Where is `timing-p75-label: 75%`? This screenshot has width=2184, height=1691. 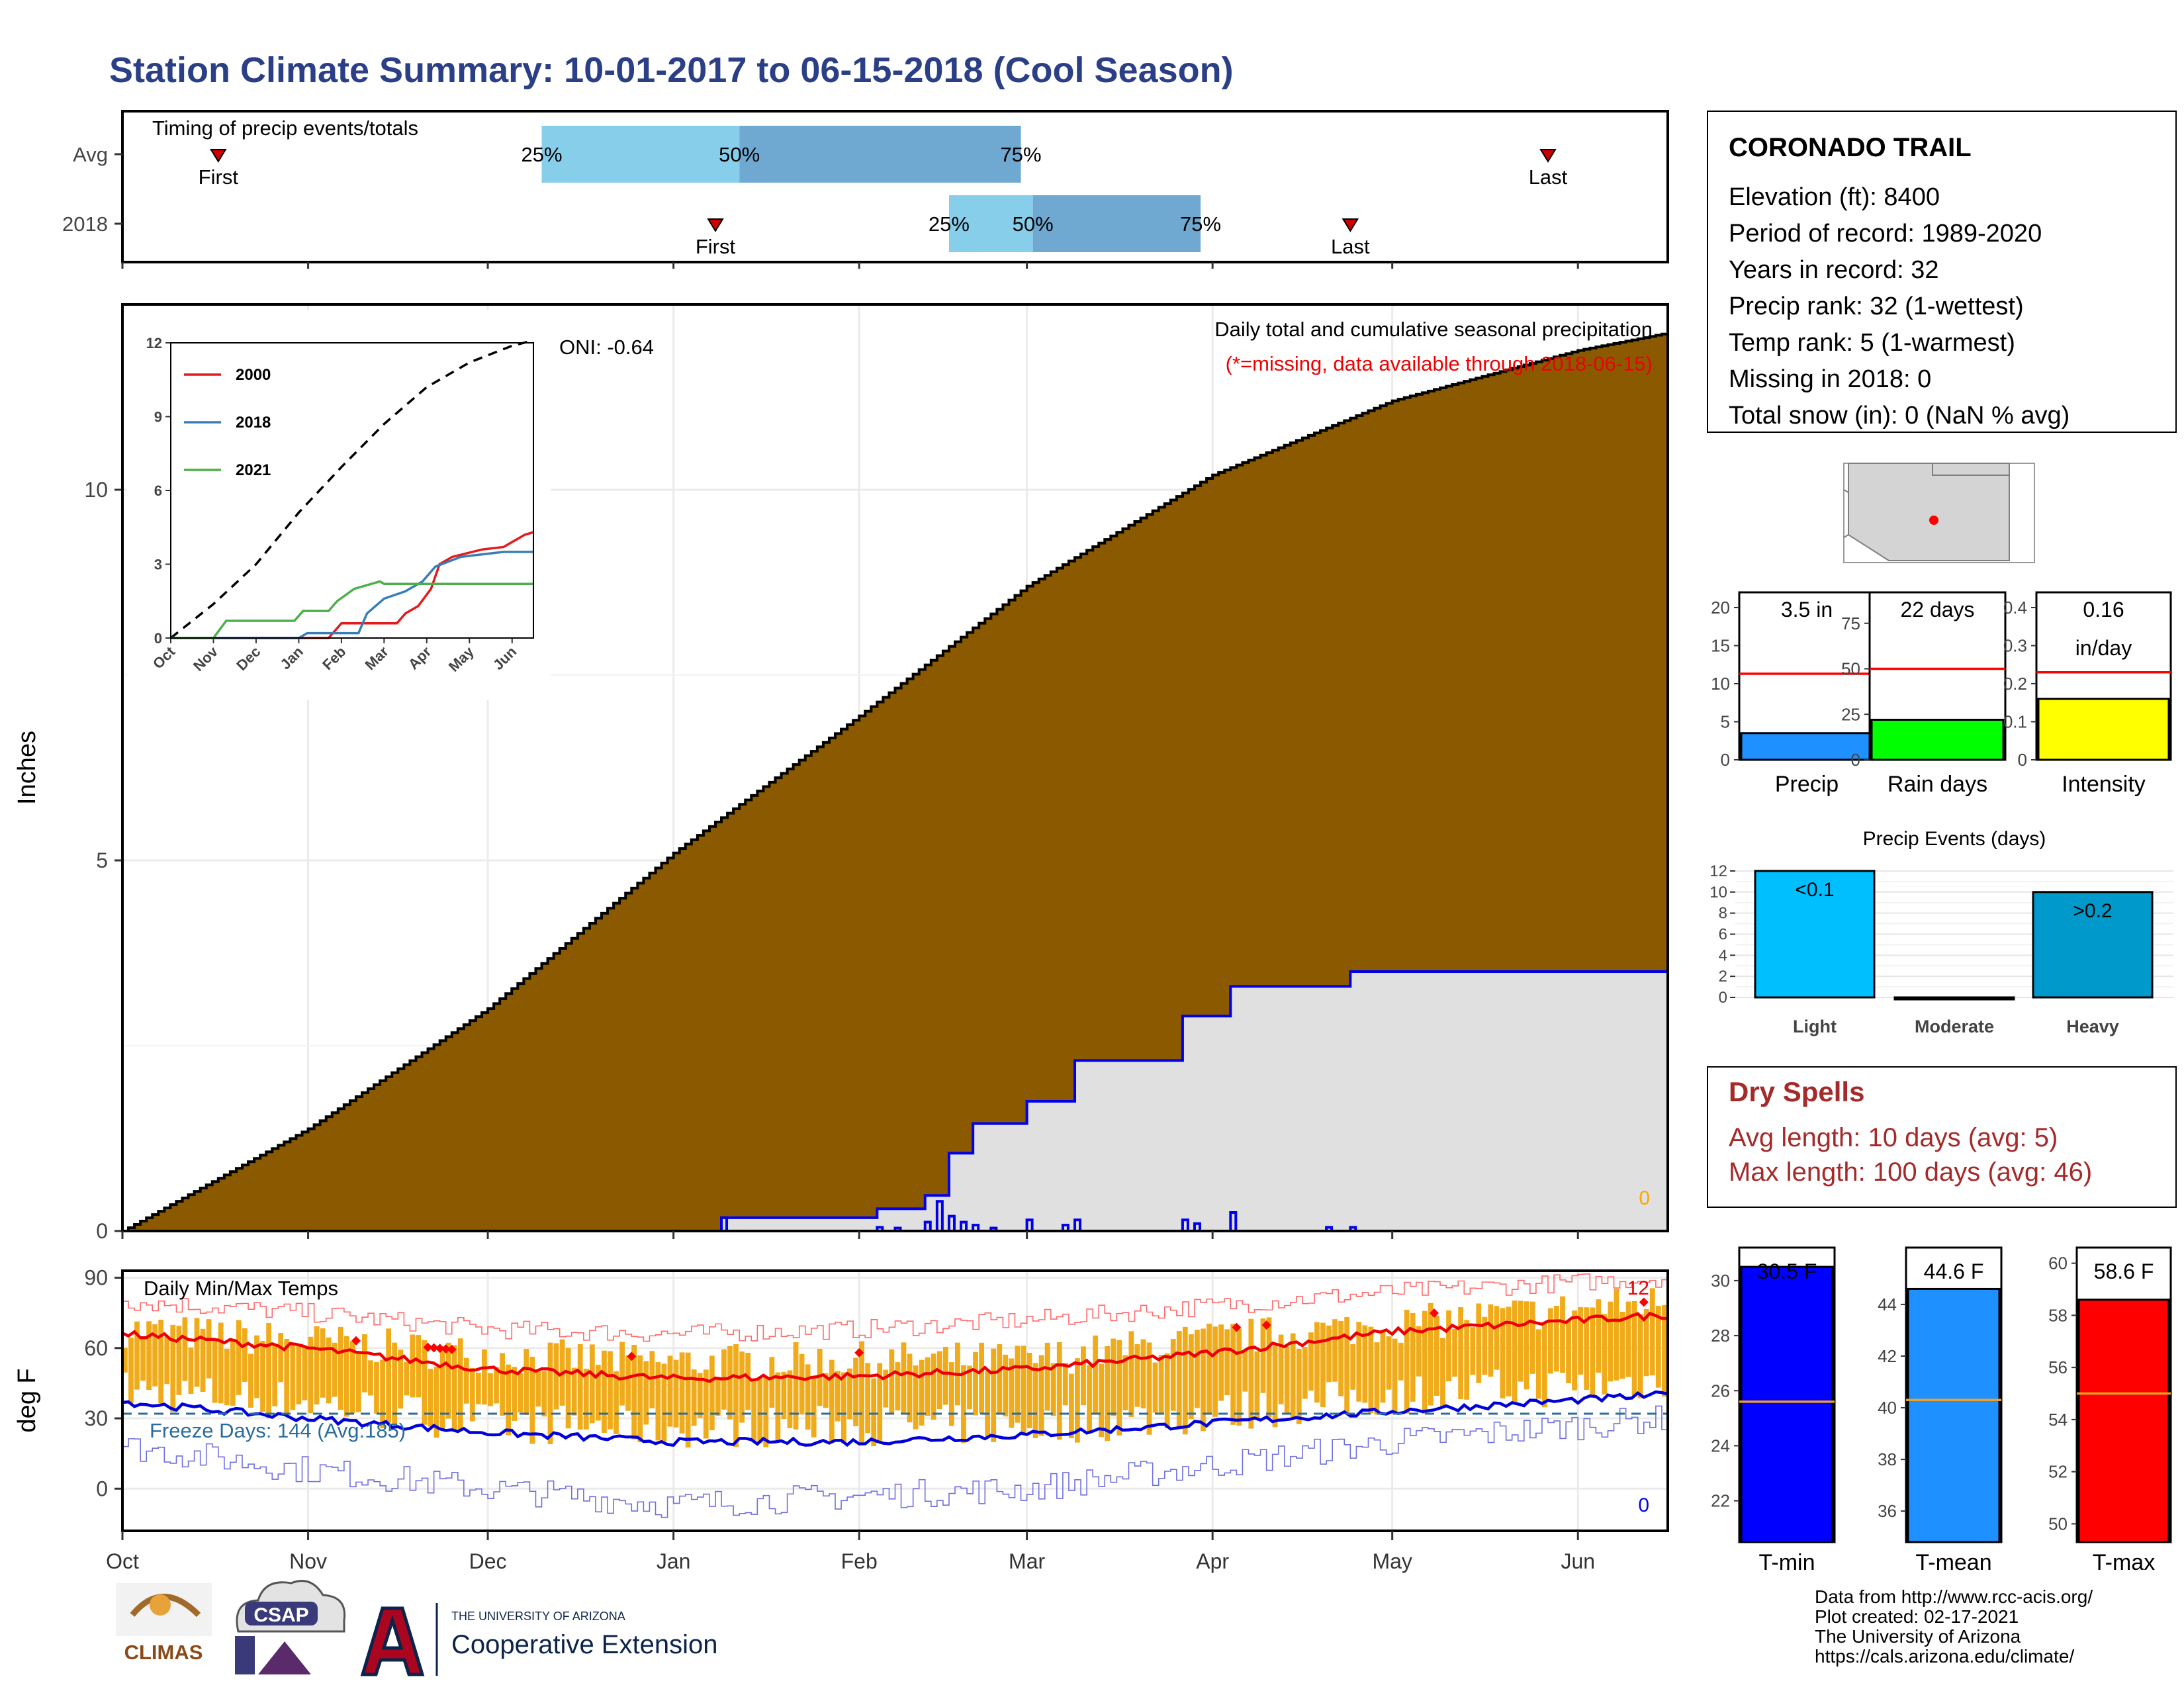
timing-p75-label: 75% is located at coordinates (1200, 224).